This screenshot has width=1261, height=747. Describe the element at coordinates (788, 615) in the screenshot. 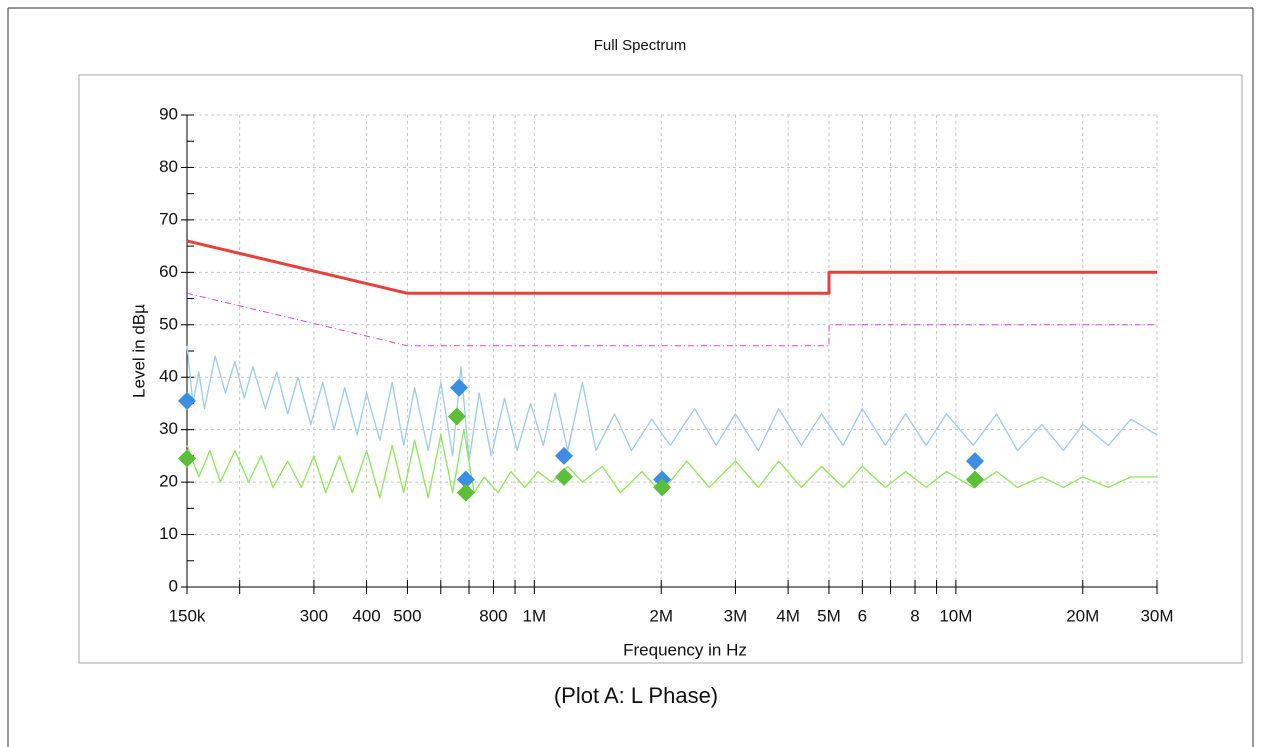

I see `x-tick-label: 4M` at that location.